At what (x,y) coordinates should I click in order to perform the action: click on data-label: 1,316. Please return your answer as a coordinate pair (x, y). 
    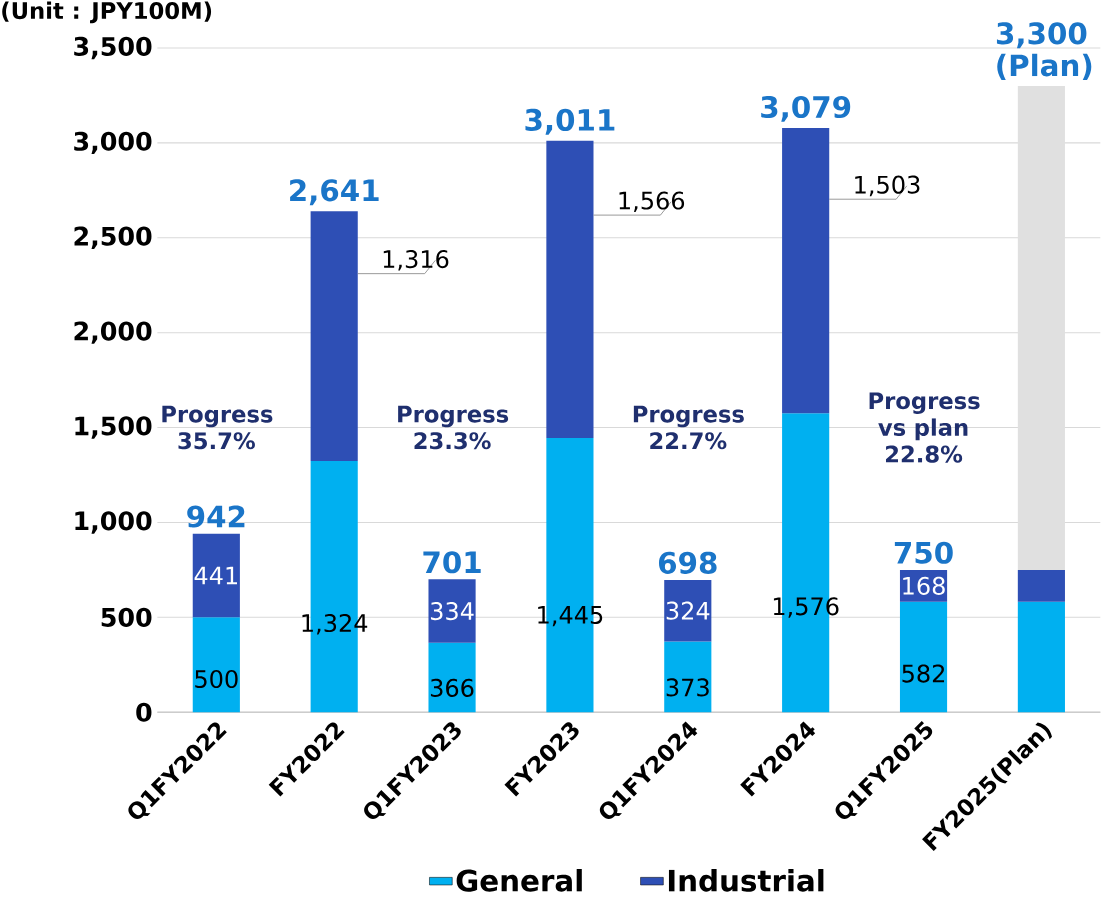
    Looking at the image, I should click on (416, 260).